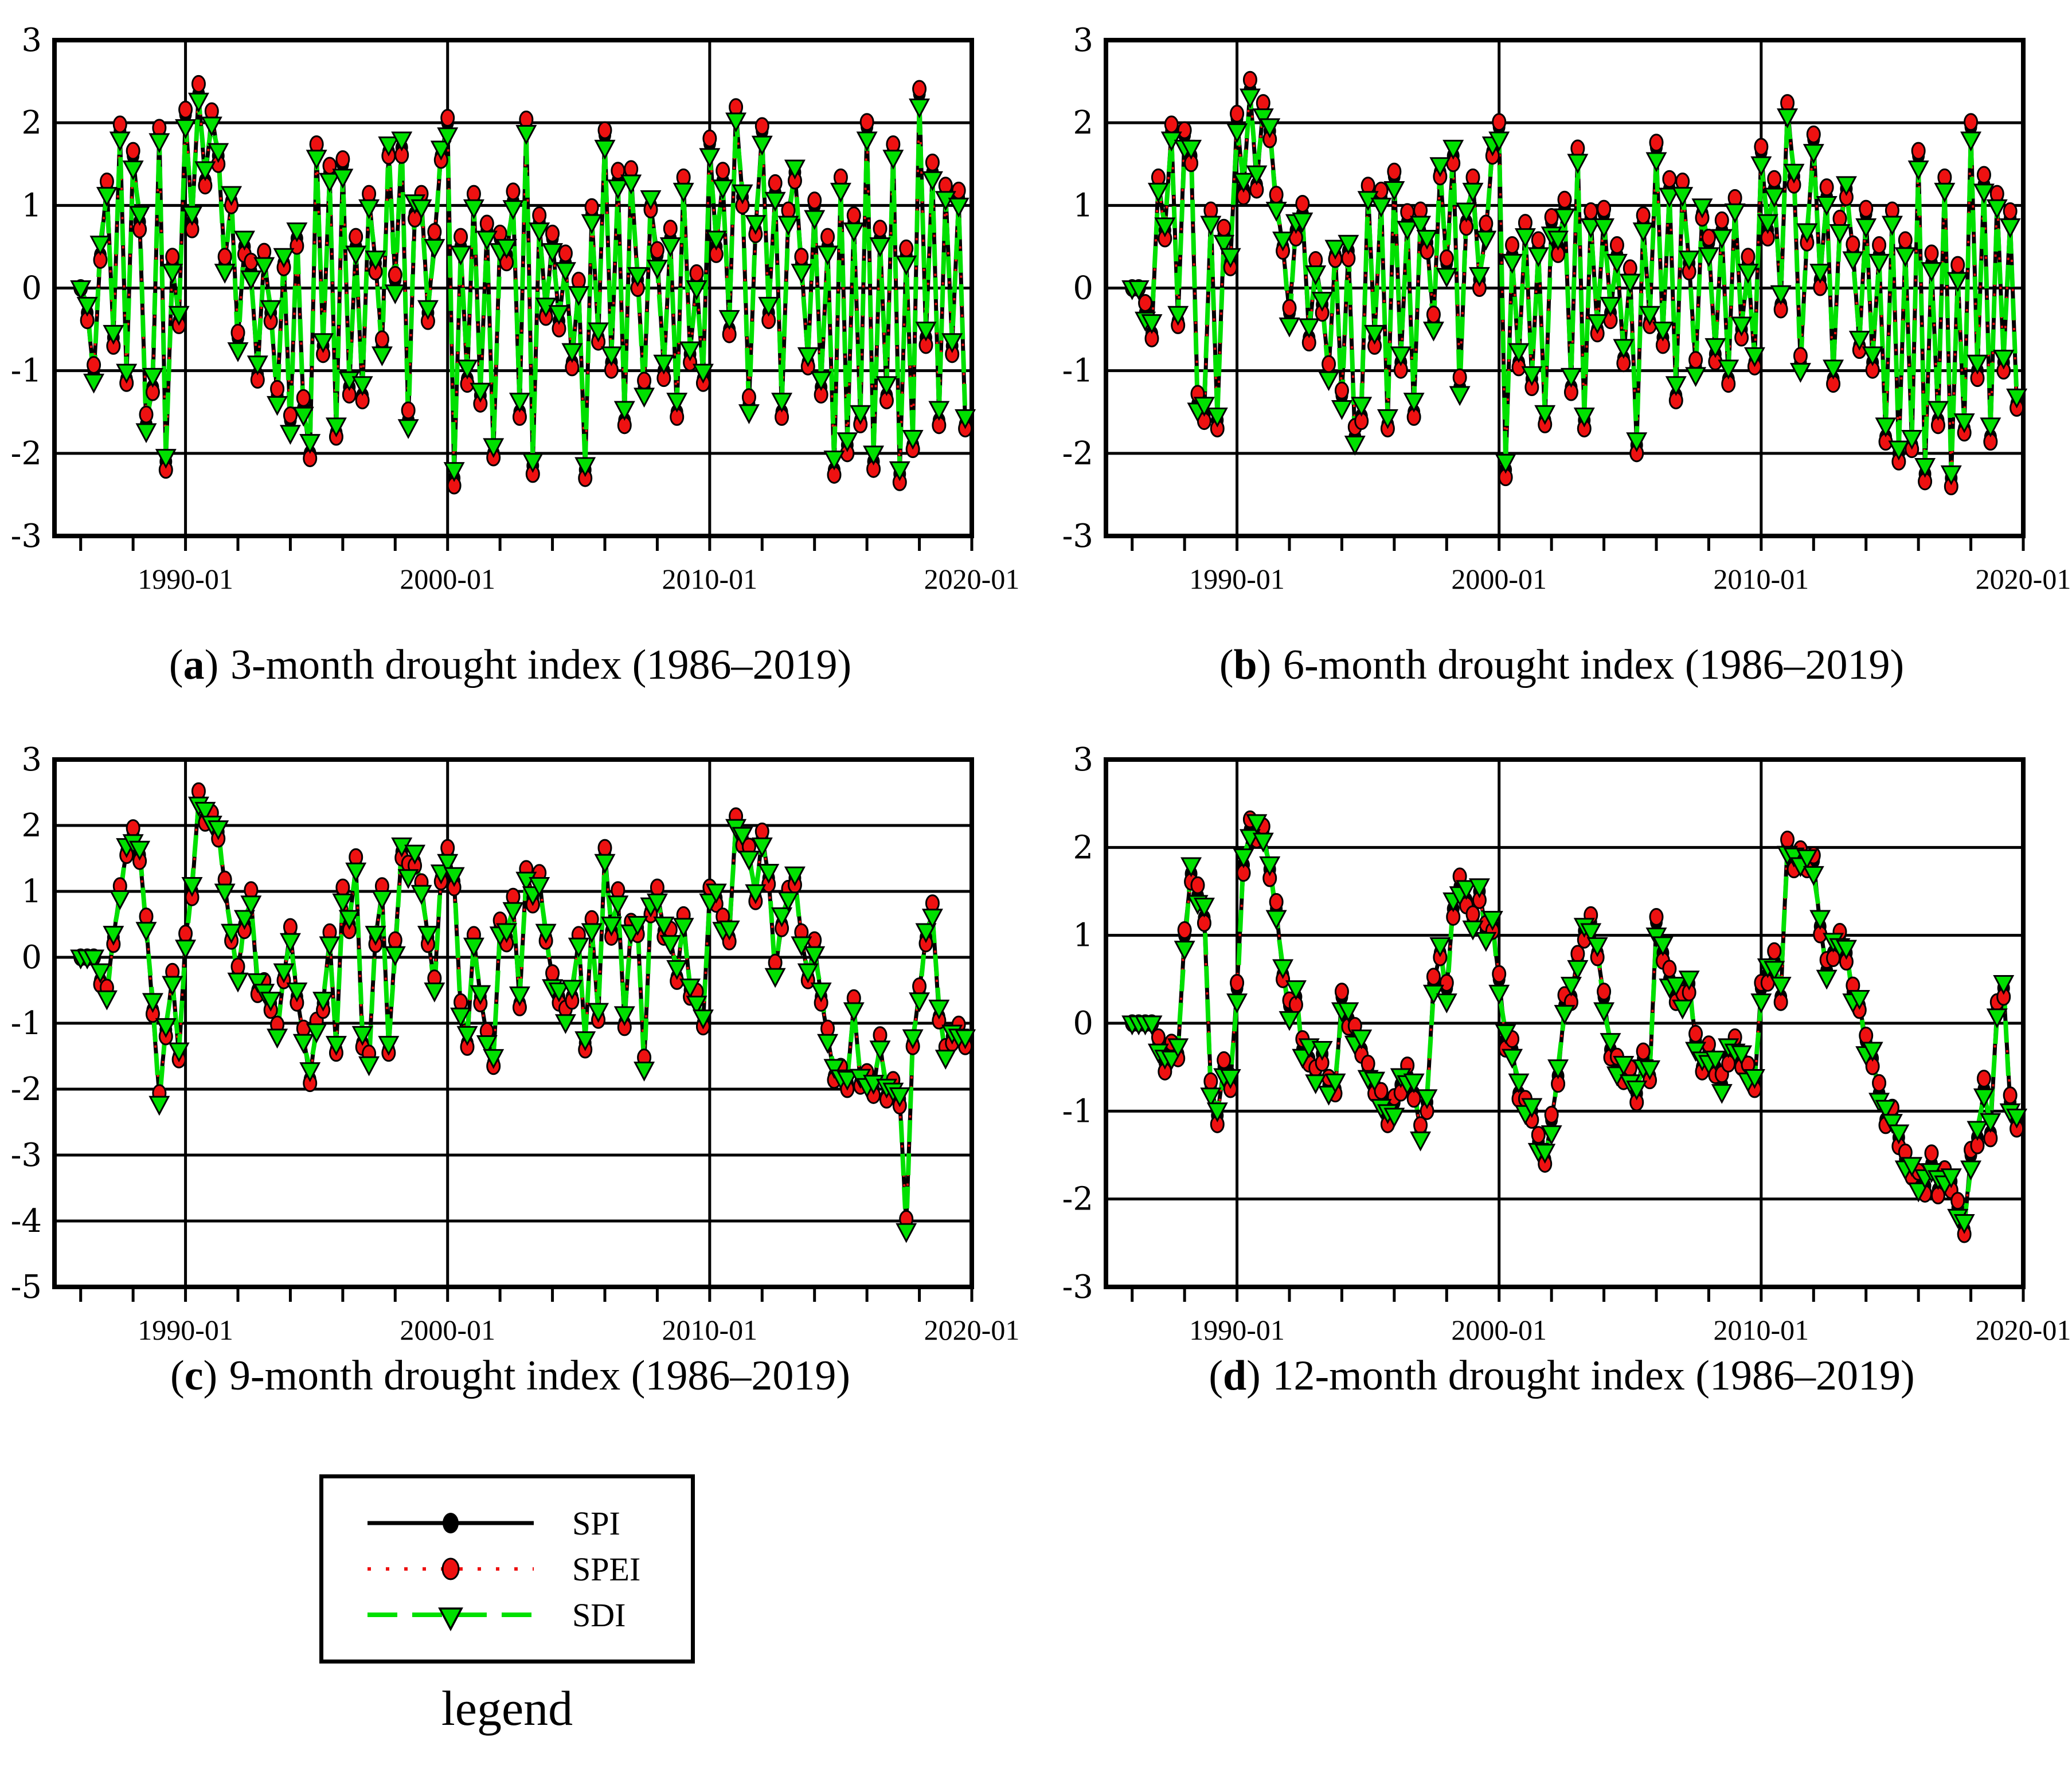 This screenshot has width=2072, height=1769. What do you see at coordinates (1216, 1376) in the screenshot?
I see `caption-d-open: (` at bounding box center [1216, 1376].